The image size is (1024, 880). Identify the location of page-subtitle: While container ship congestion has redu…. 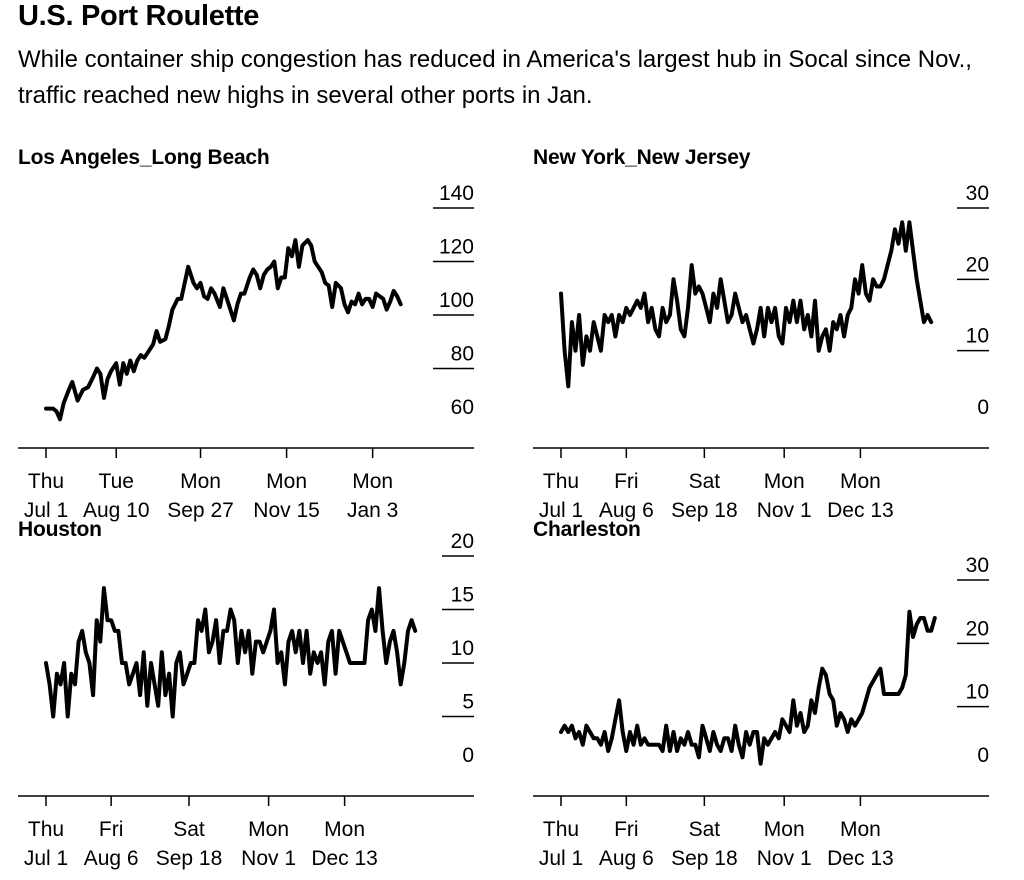
(495, 77).